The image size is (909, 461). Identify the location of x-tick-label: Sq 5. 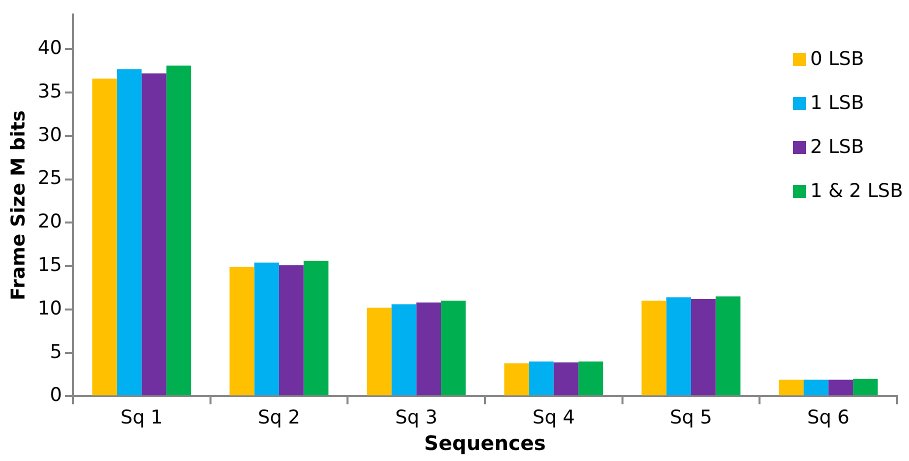
(691, 417).